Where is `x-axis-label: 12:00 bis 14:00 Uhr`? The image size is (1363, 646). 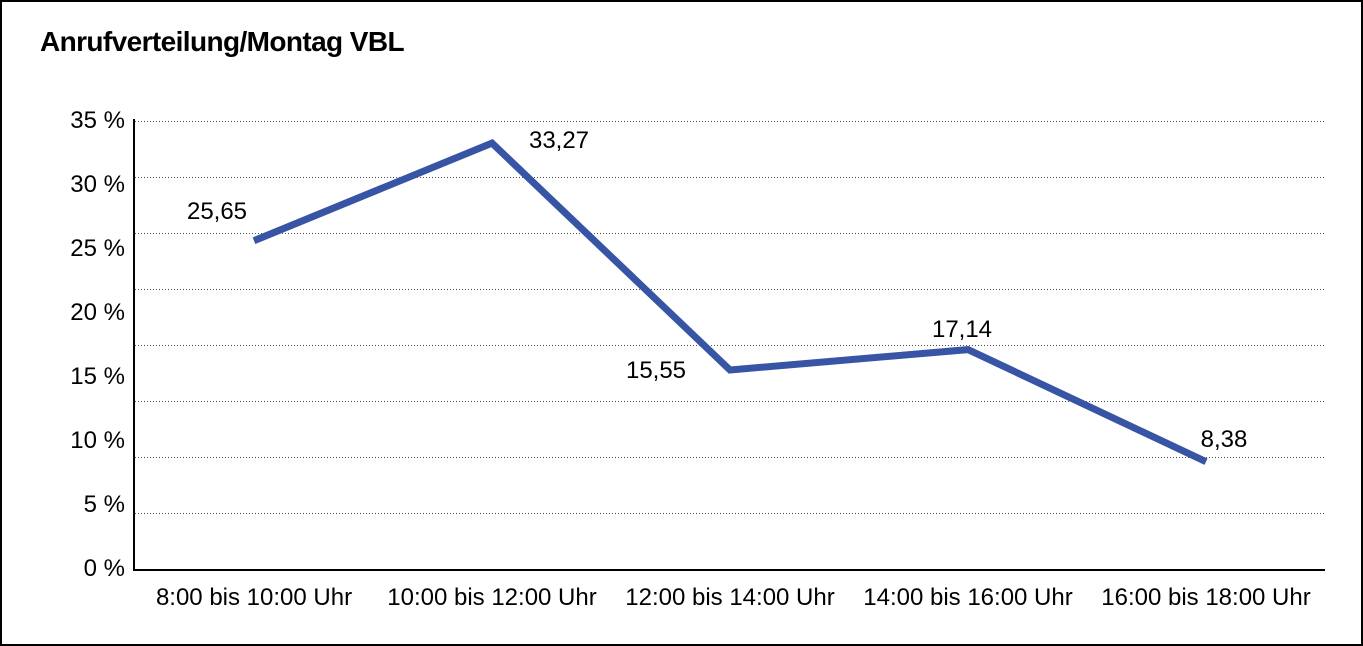
x-axis-label: 12:00 bis 14:00 Uhr is located at coordinates (730, 597).